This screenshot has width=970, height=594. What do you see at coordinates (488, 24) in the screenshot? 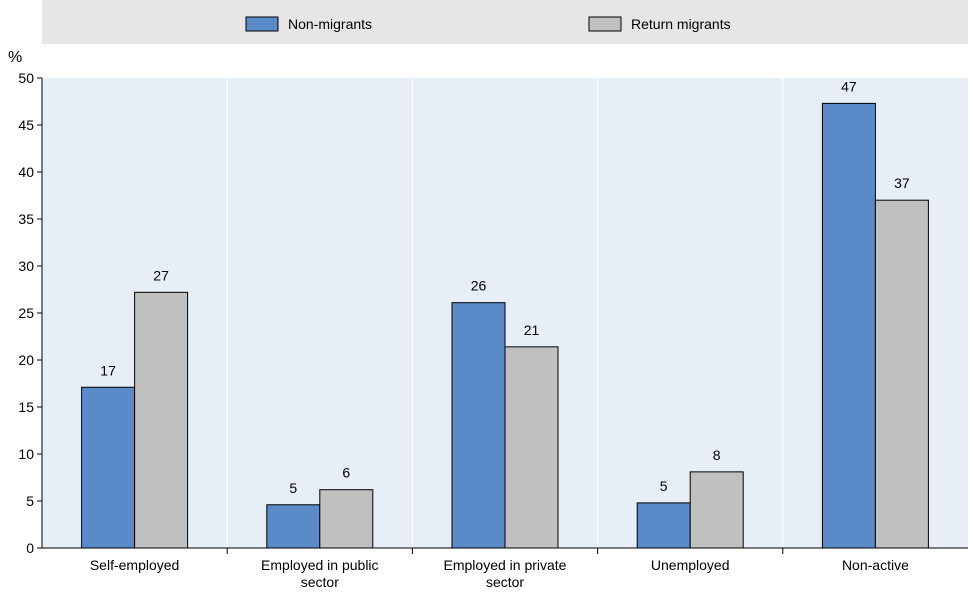
I see `legend: Non-migrants Return migrants` at bounding box center [488, 24].